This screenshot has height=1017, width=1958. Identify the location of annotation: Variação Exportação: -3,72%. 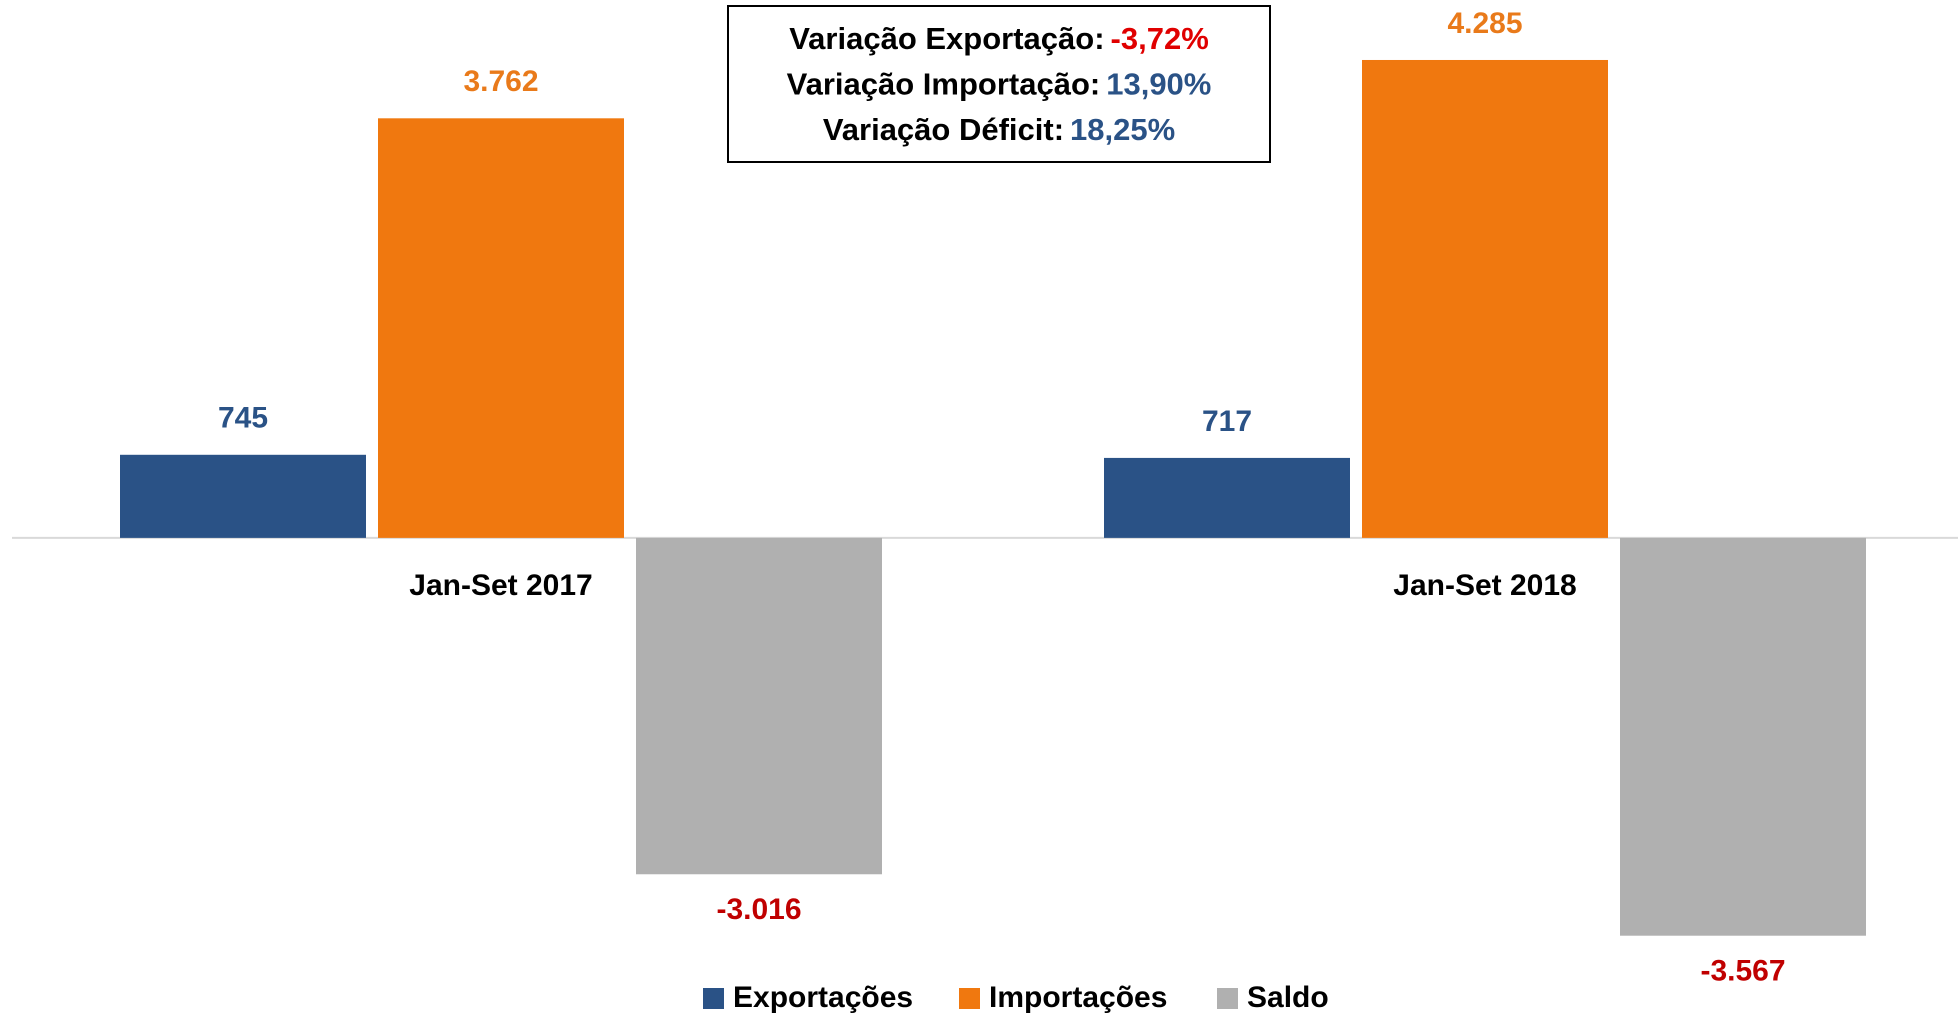
(999, 38).